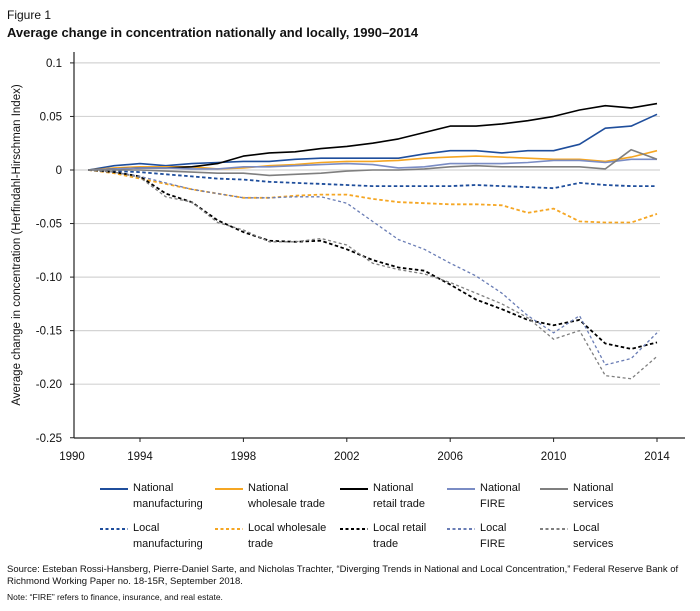 The height and width of the screenshot is (611, 700). Describe the element at coordinates (244, 457) in the screenshot. I see `x-tick-label: 1998` at that location.